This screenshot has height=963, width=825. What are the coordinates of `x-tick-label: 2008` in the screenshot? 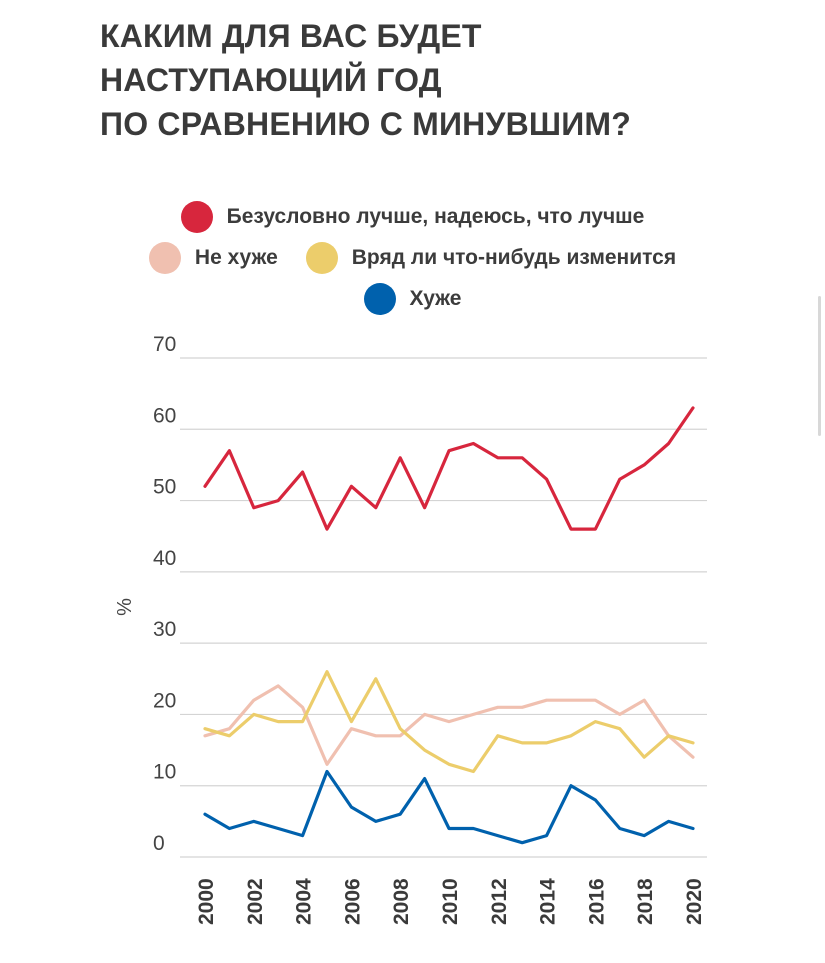 It's located at (401, 901).